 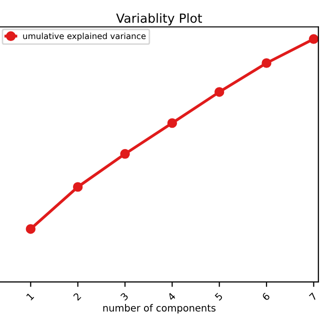 What do you see at coordinates (159, 19) in the screenshot?
I see `chart-title: Variablity Plot` at bounding box center [159, 19].